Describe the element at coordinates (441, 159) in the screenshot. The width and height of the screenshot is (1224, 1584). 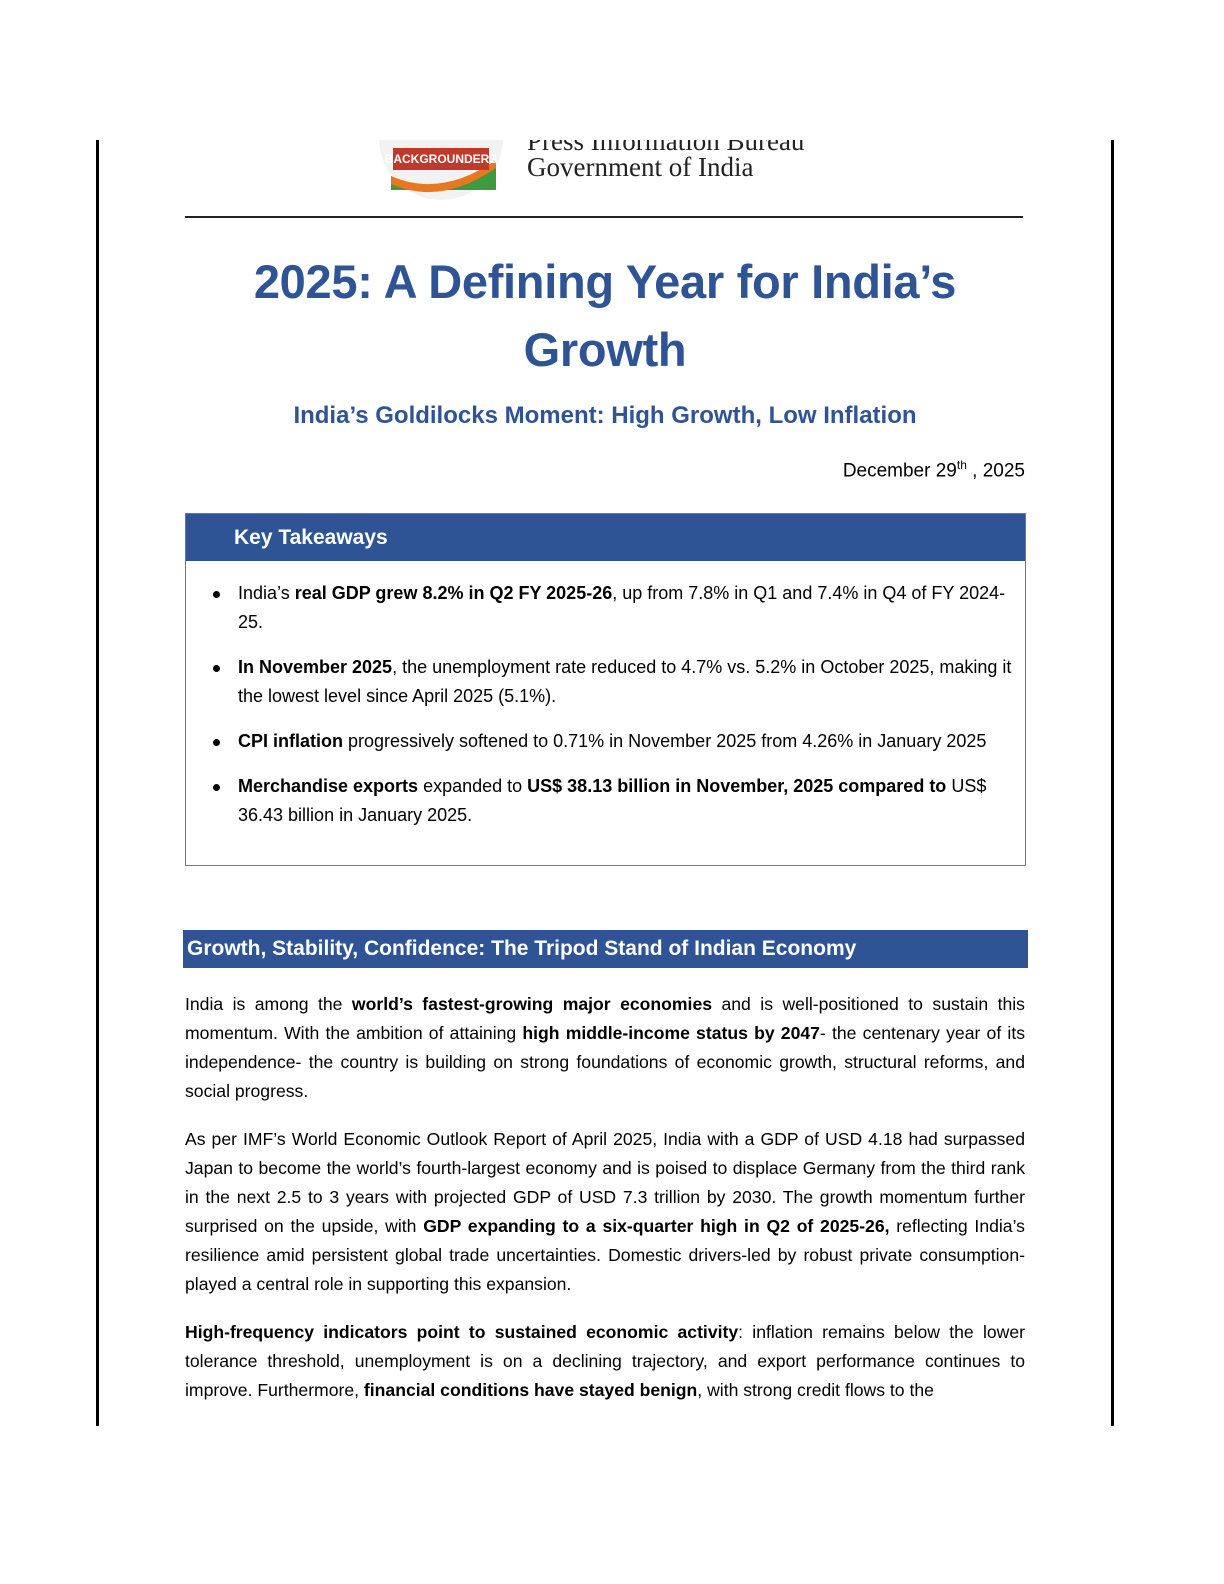
I see `logo-label: BACKGROUNDERS` at that location.